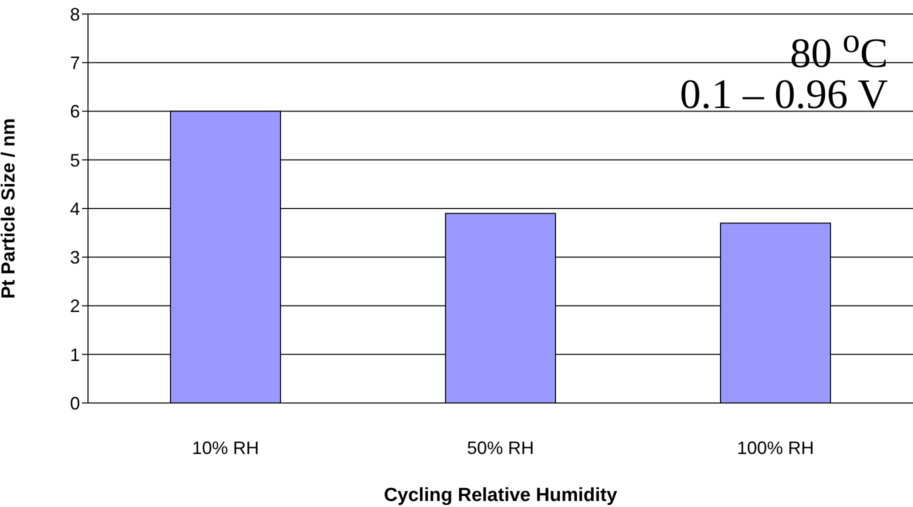  Describe the element at coordinates (75, 208) in the screenshot. I see `y-tick-label: 4` at that location.